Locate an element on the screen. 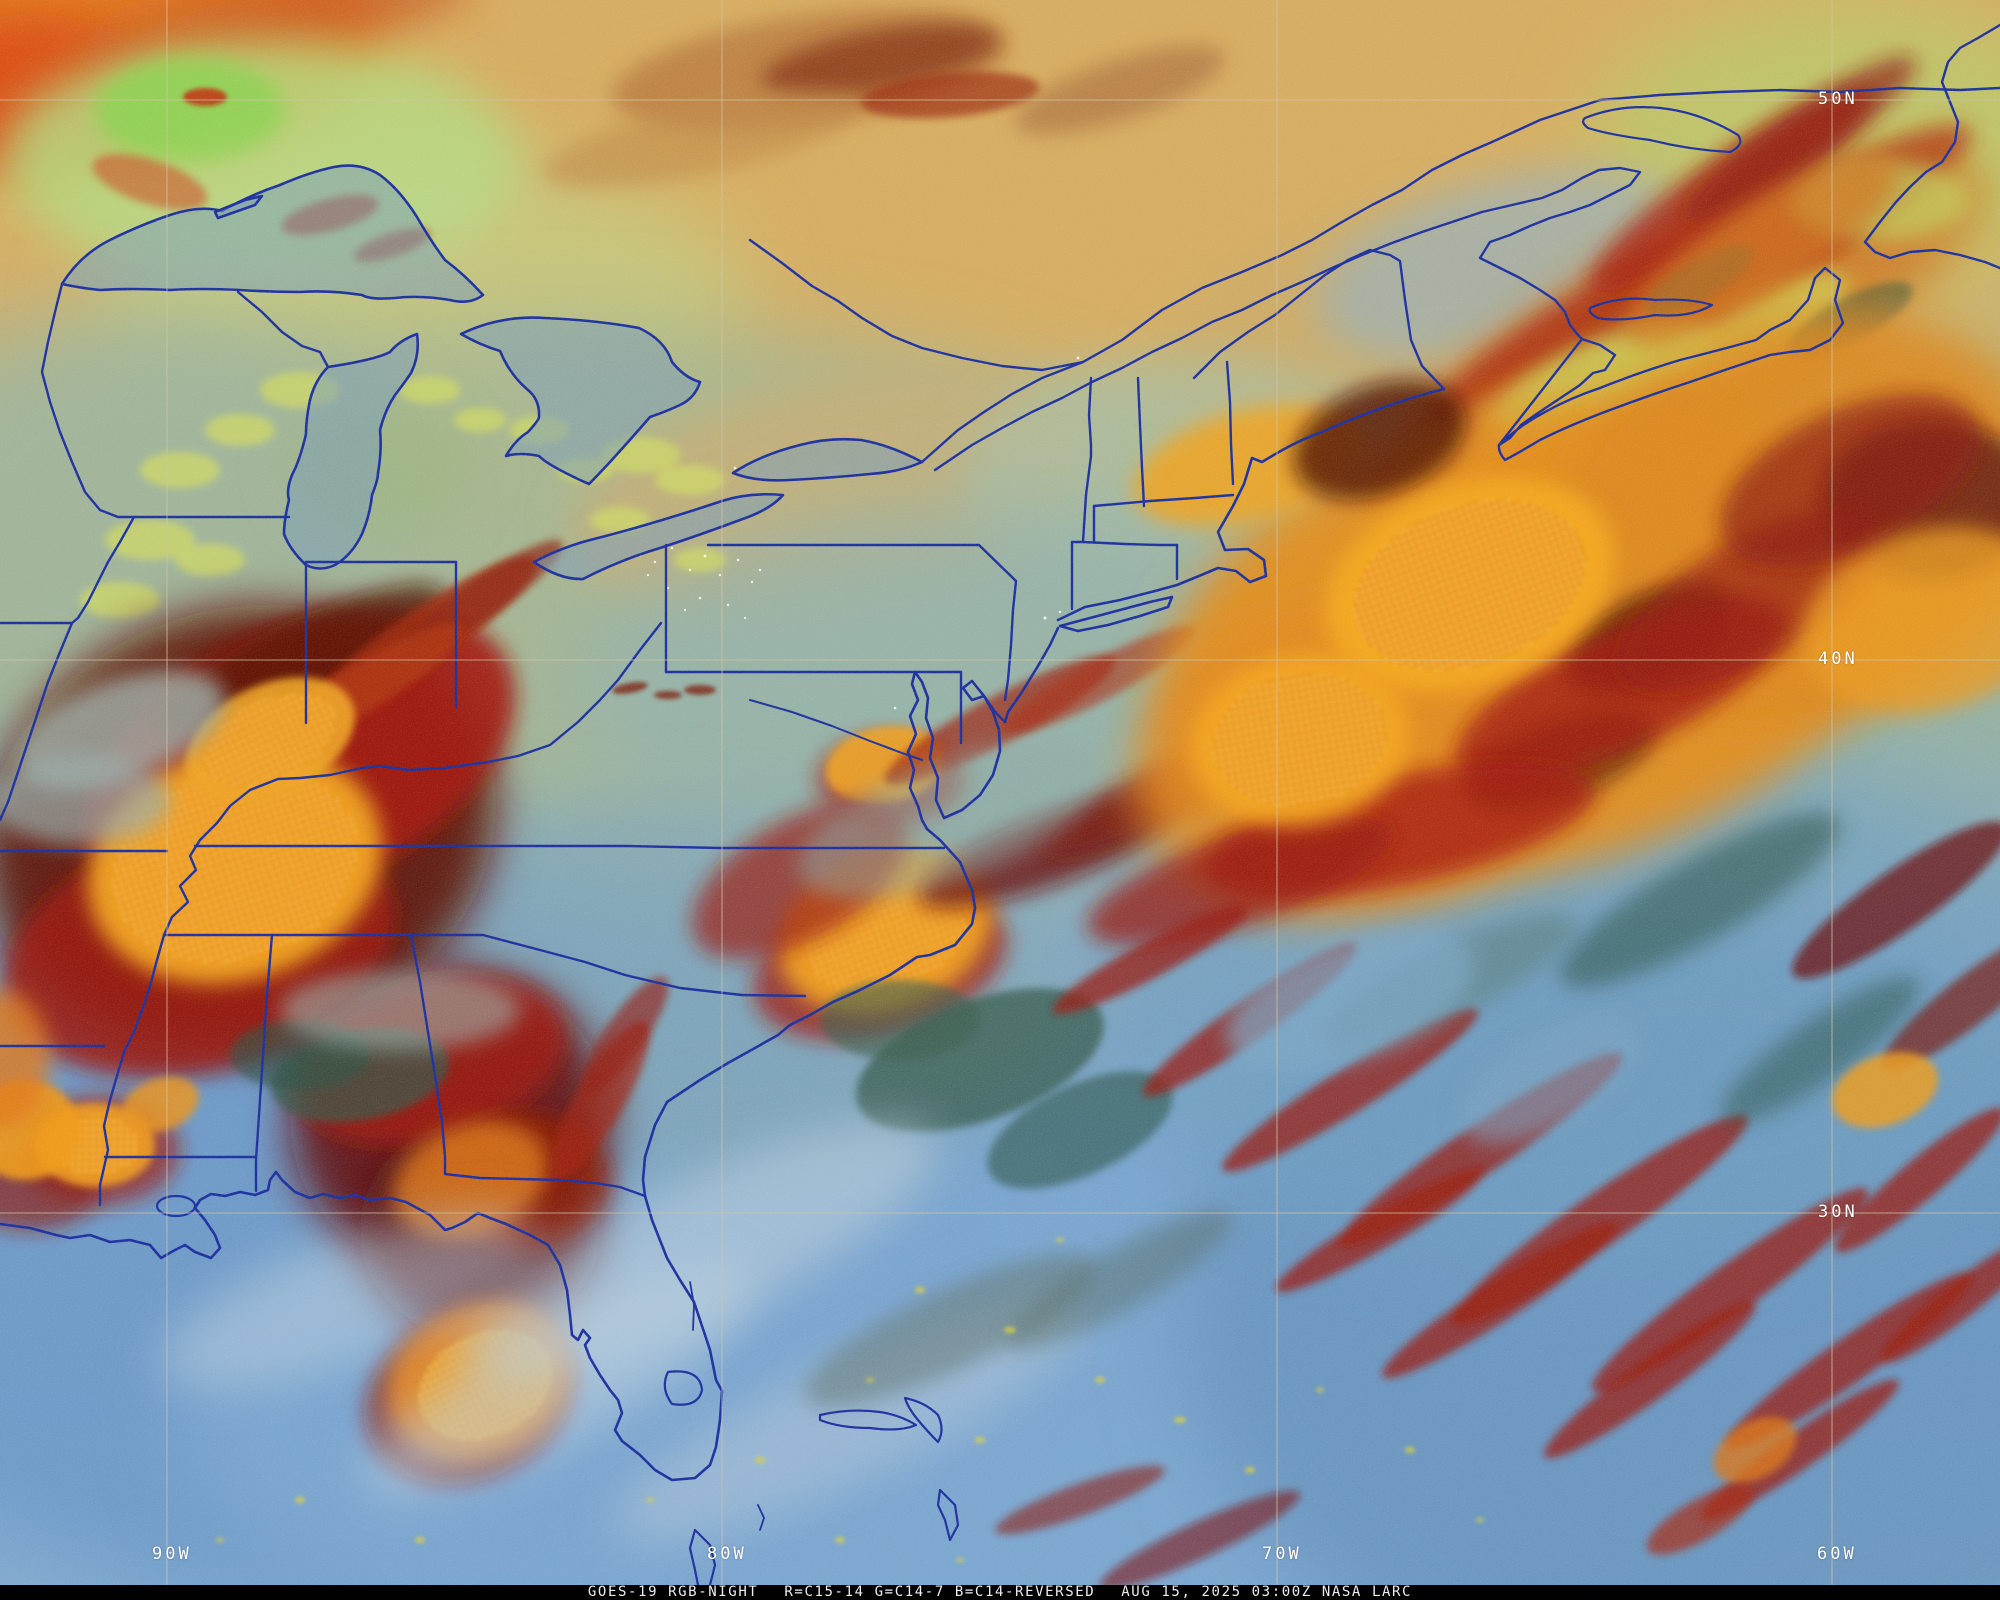 The width and height of the screenshot is (2000, 1600). latitude-label-50n: 50N is located at coordinates (1838, 99).